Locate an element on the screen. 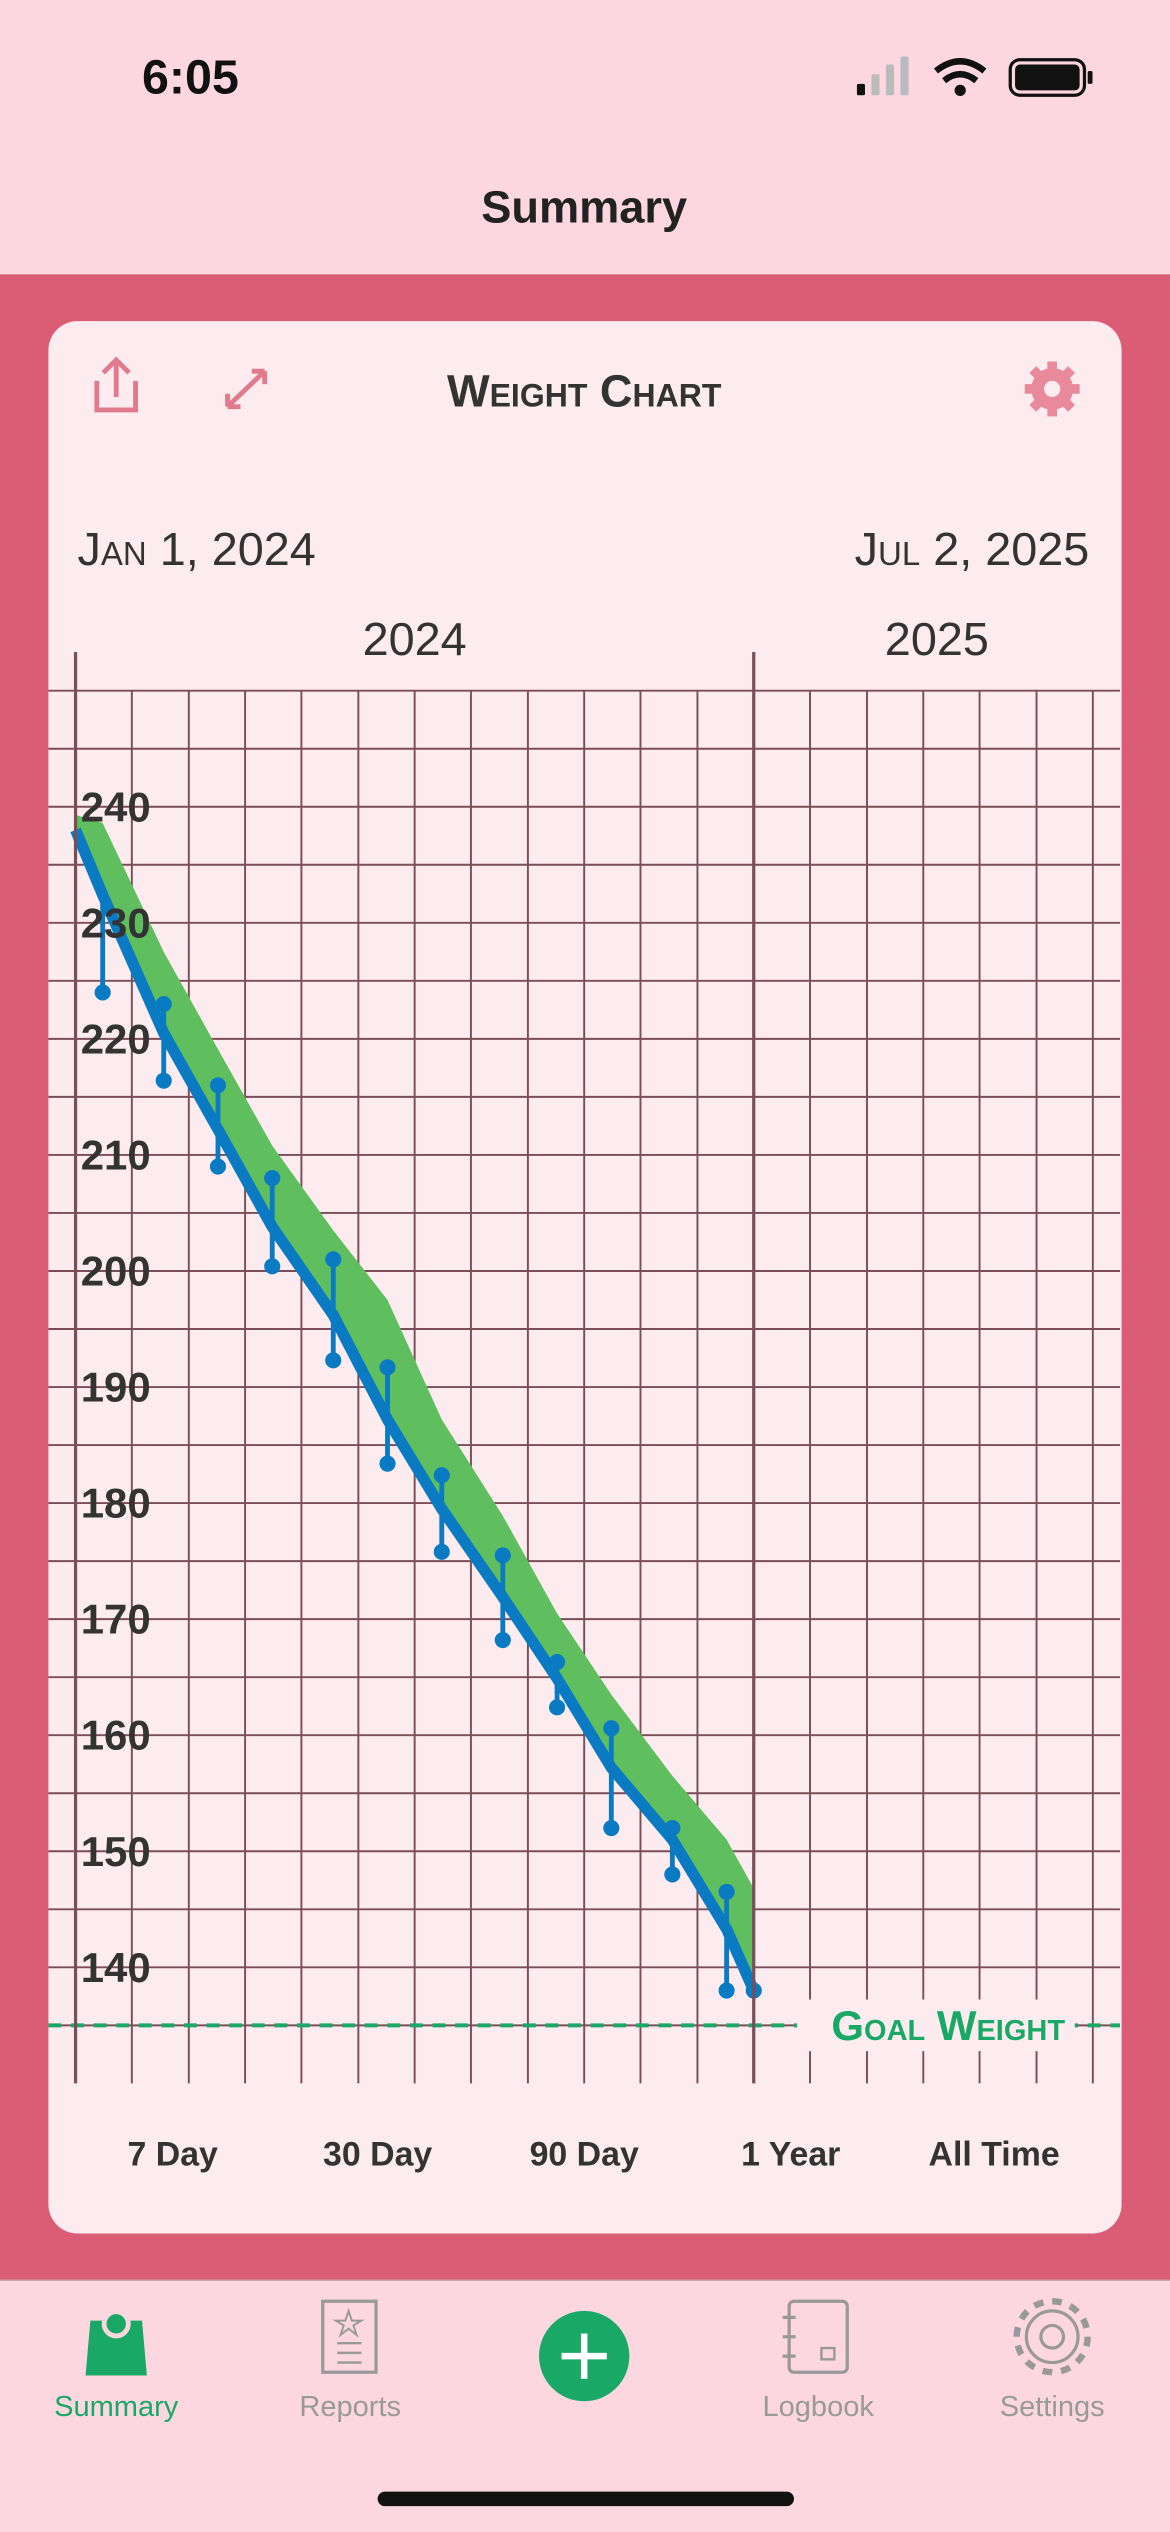 The height and width of the screenshot is (2532, 1170). tab-reports: Reports is located at coordinates (350, 2361).